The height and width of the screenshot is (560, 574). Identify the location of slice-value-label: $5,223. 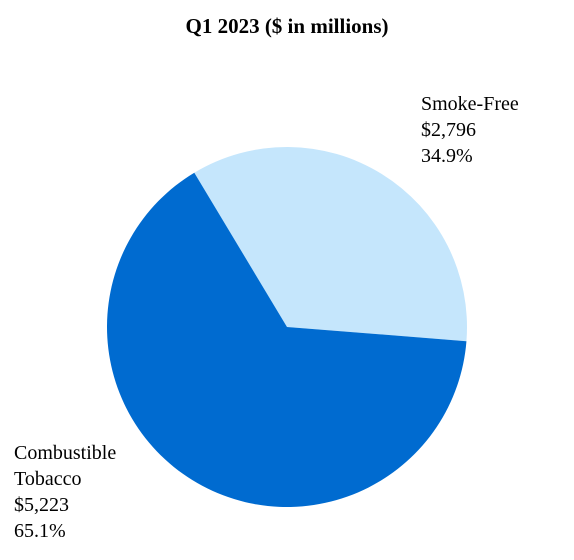
(41, 505).